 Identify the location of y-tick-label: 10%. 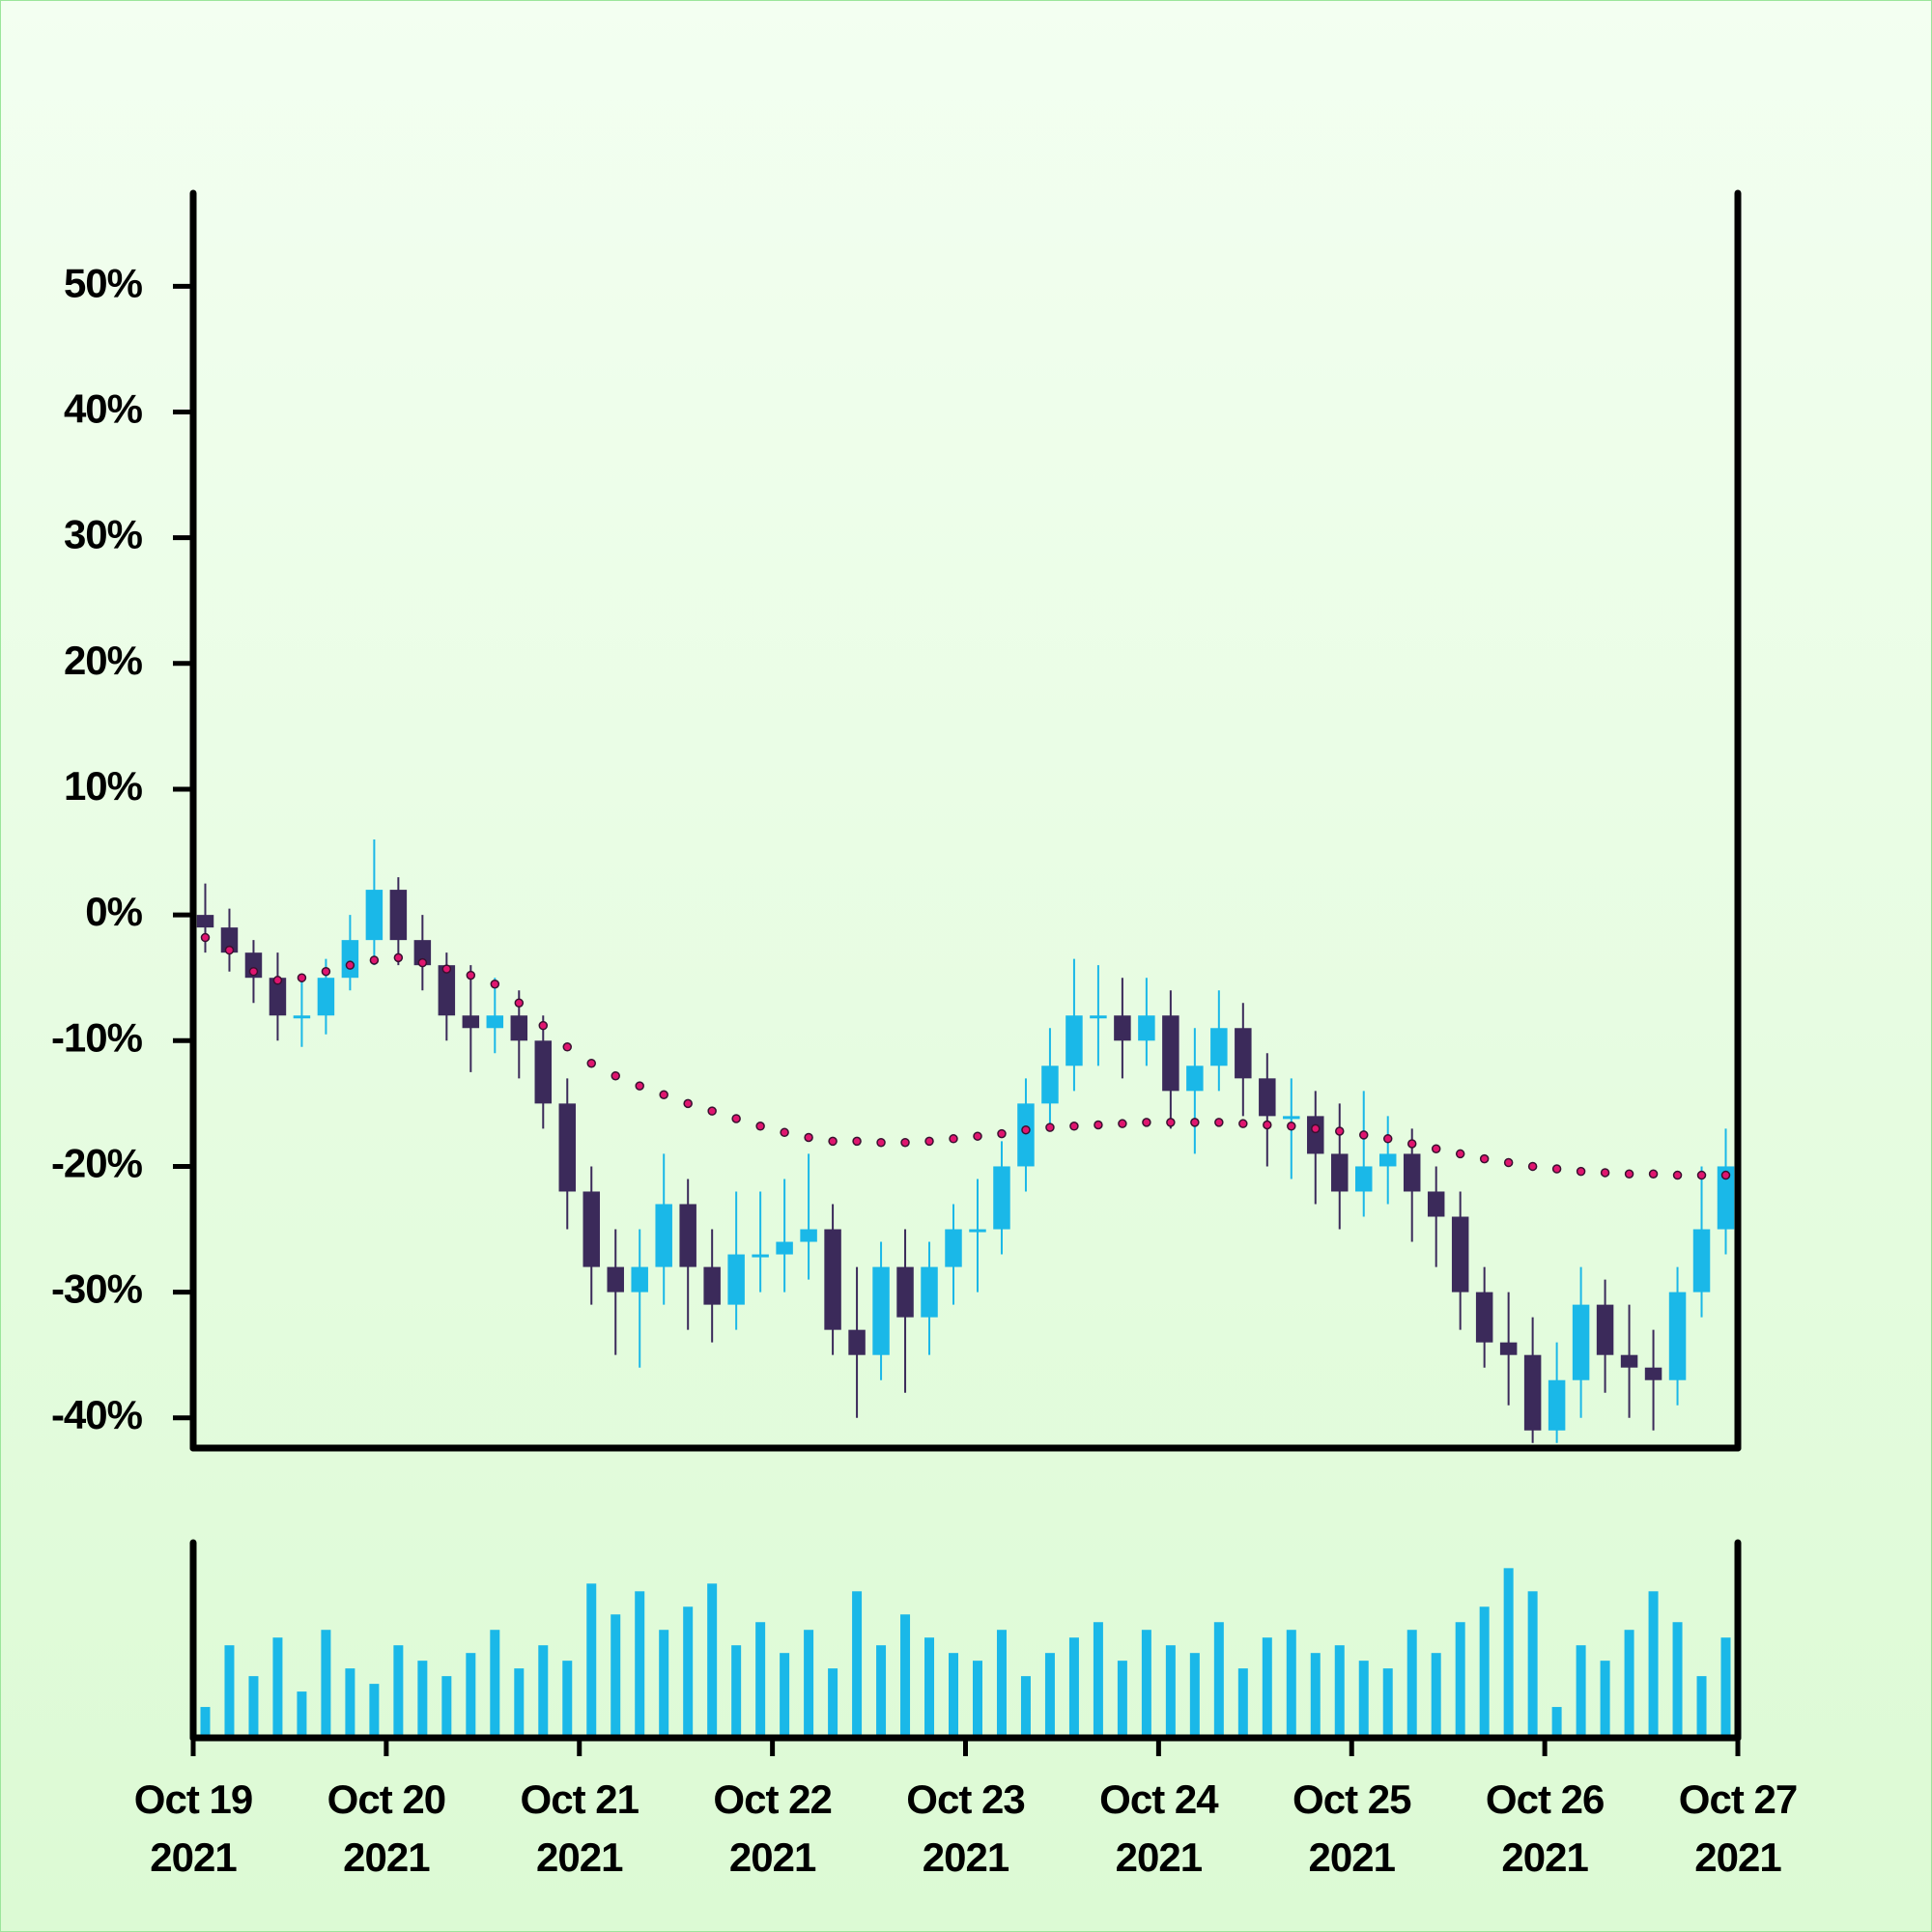
(103, 786).